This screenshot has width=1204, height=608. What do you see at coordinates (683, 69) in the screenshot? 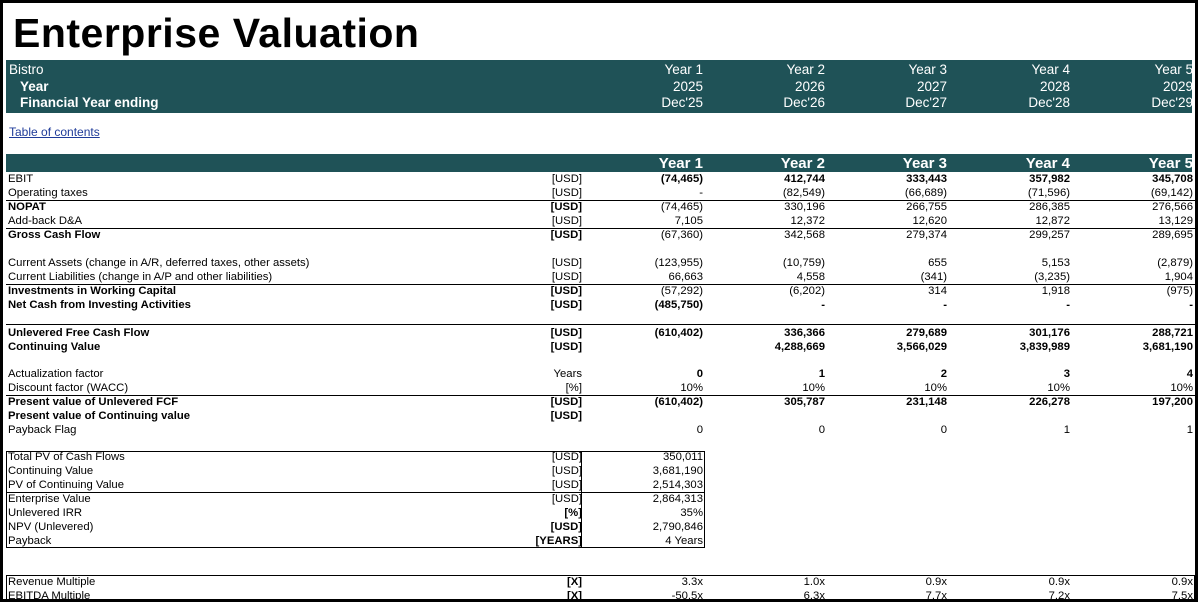
I see `period-label: Year 1` at bounding box center [683, 69].